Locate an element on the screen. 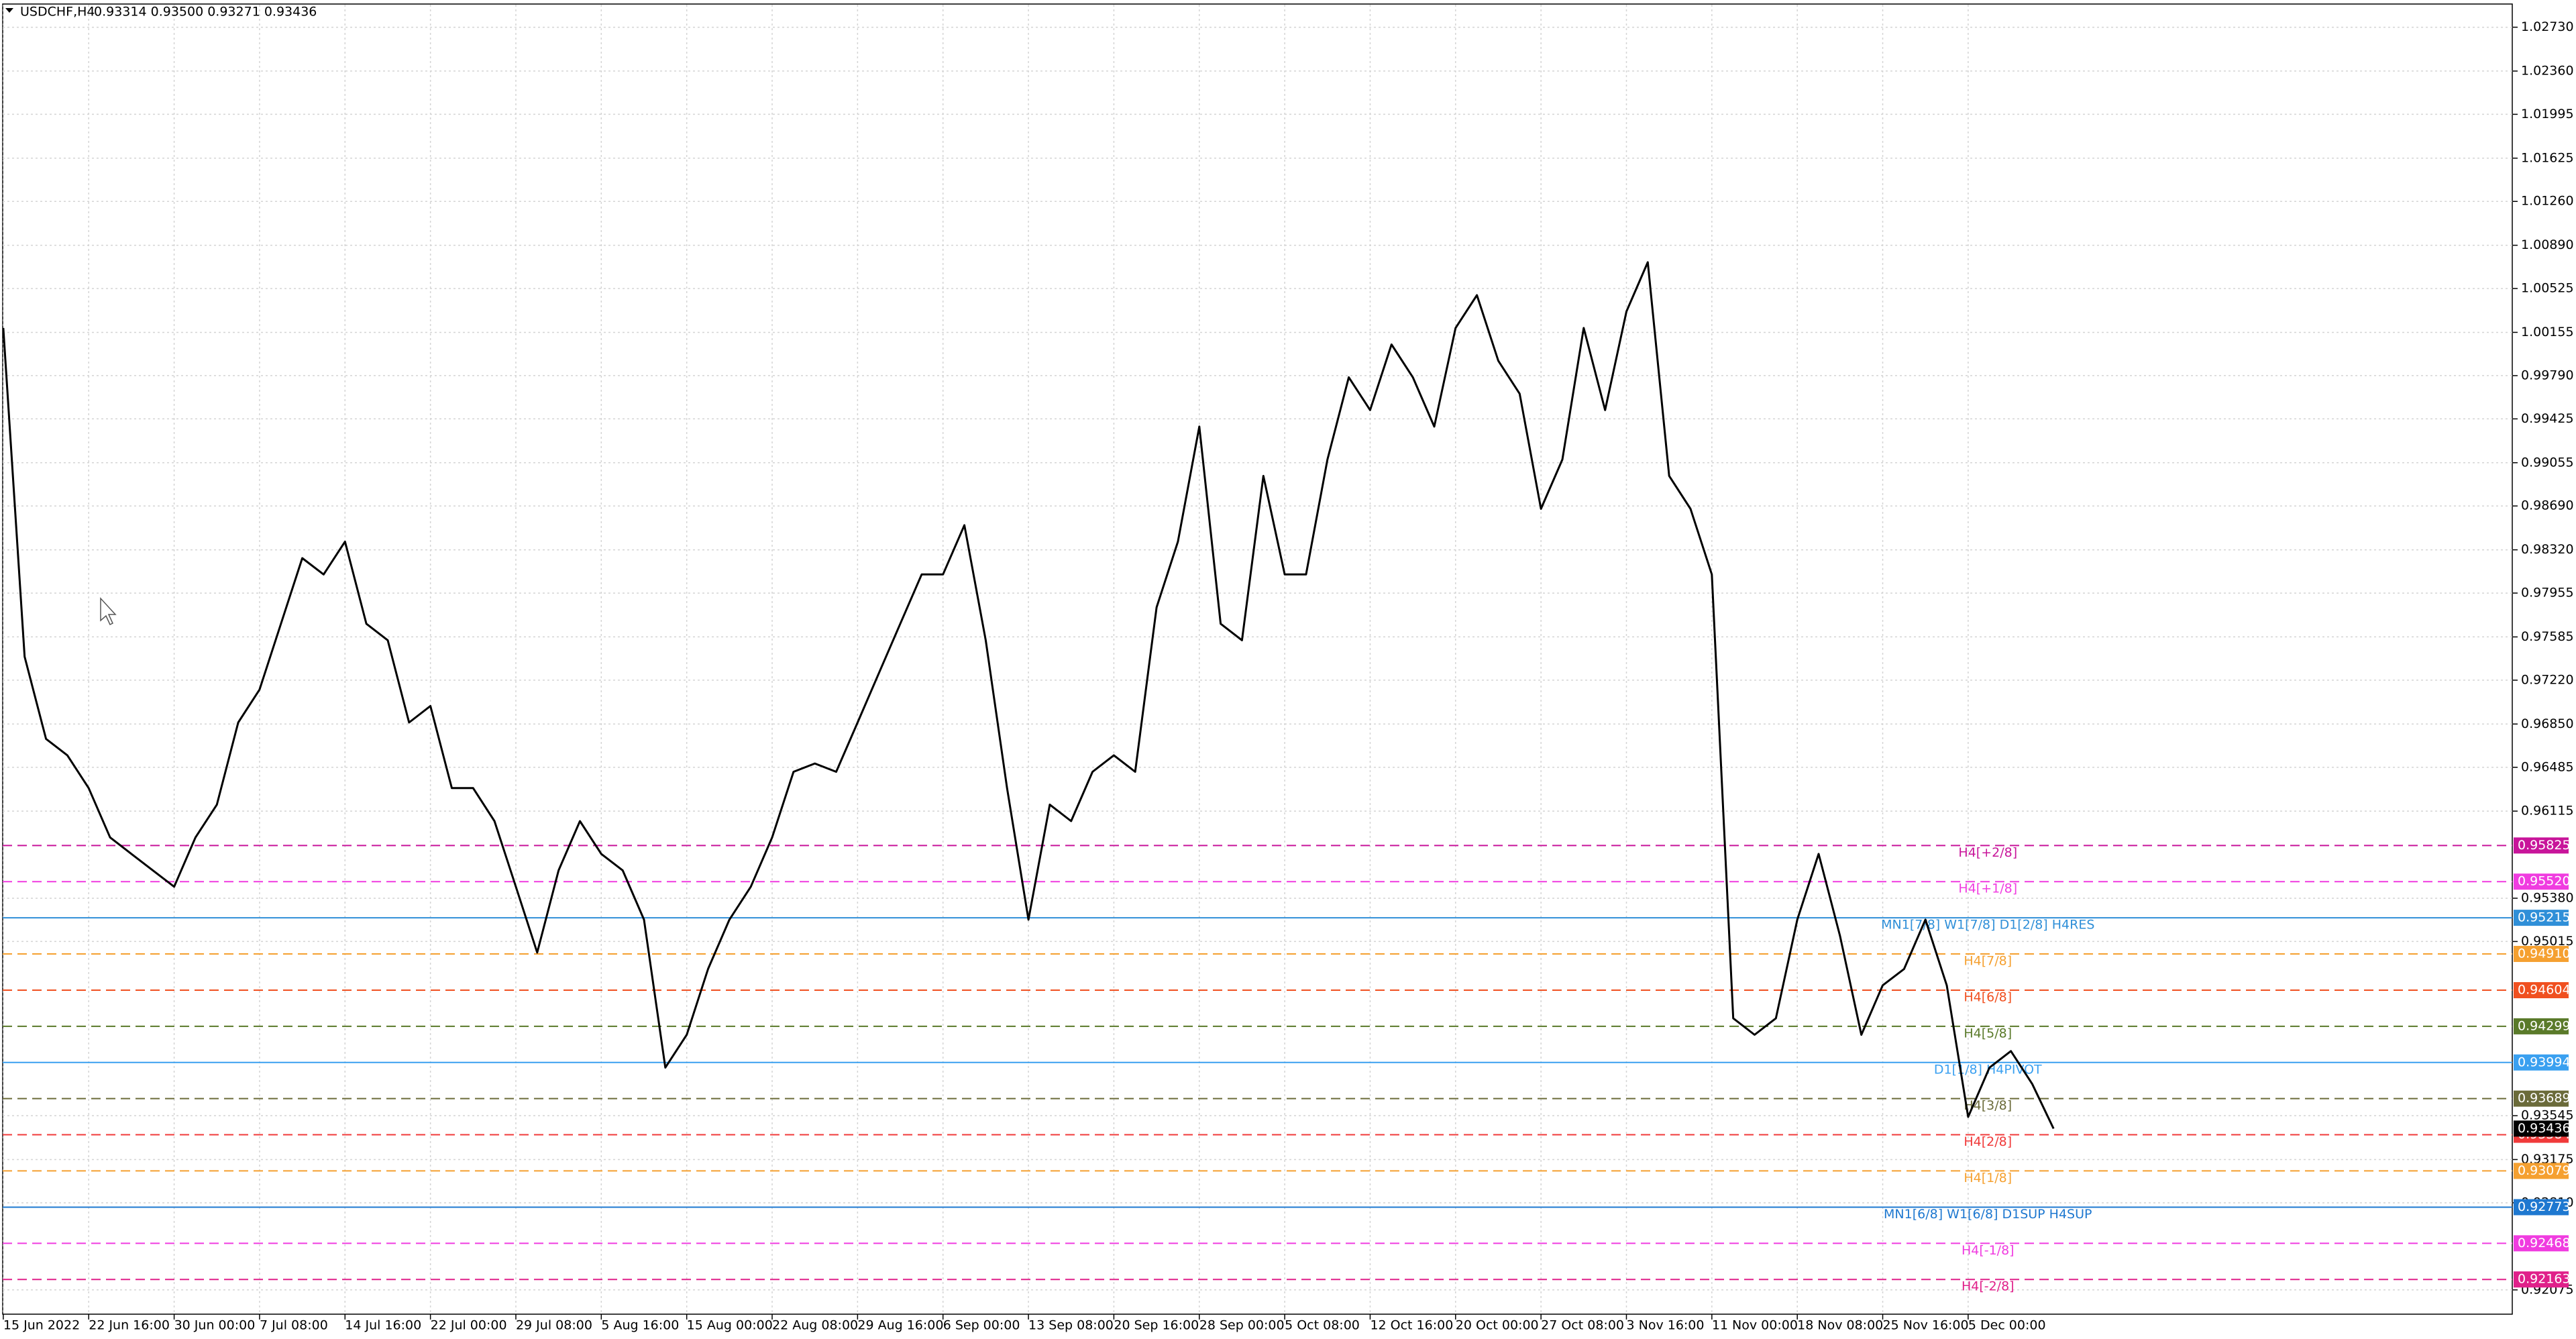  level-price-label: 0.92773 is located at coordinates (2544, 1206).